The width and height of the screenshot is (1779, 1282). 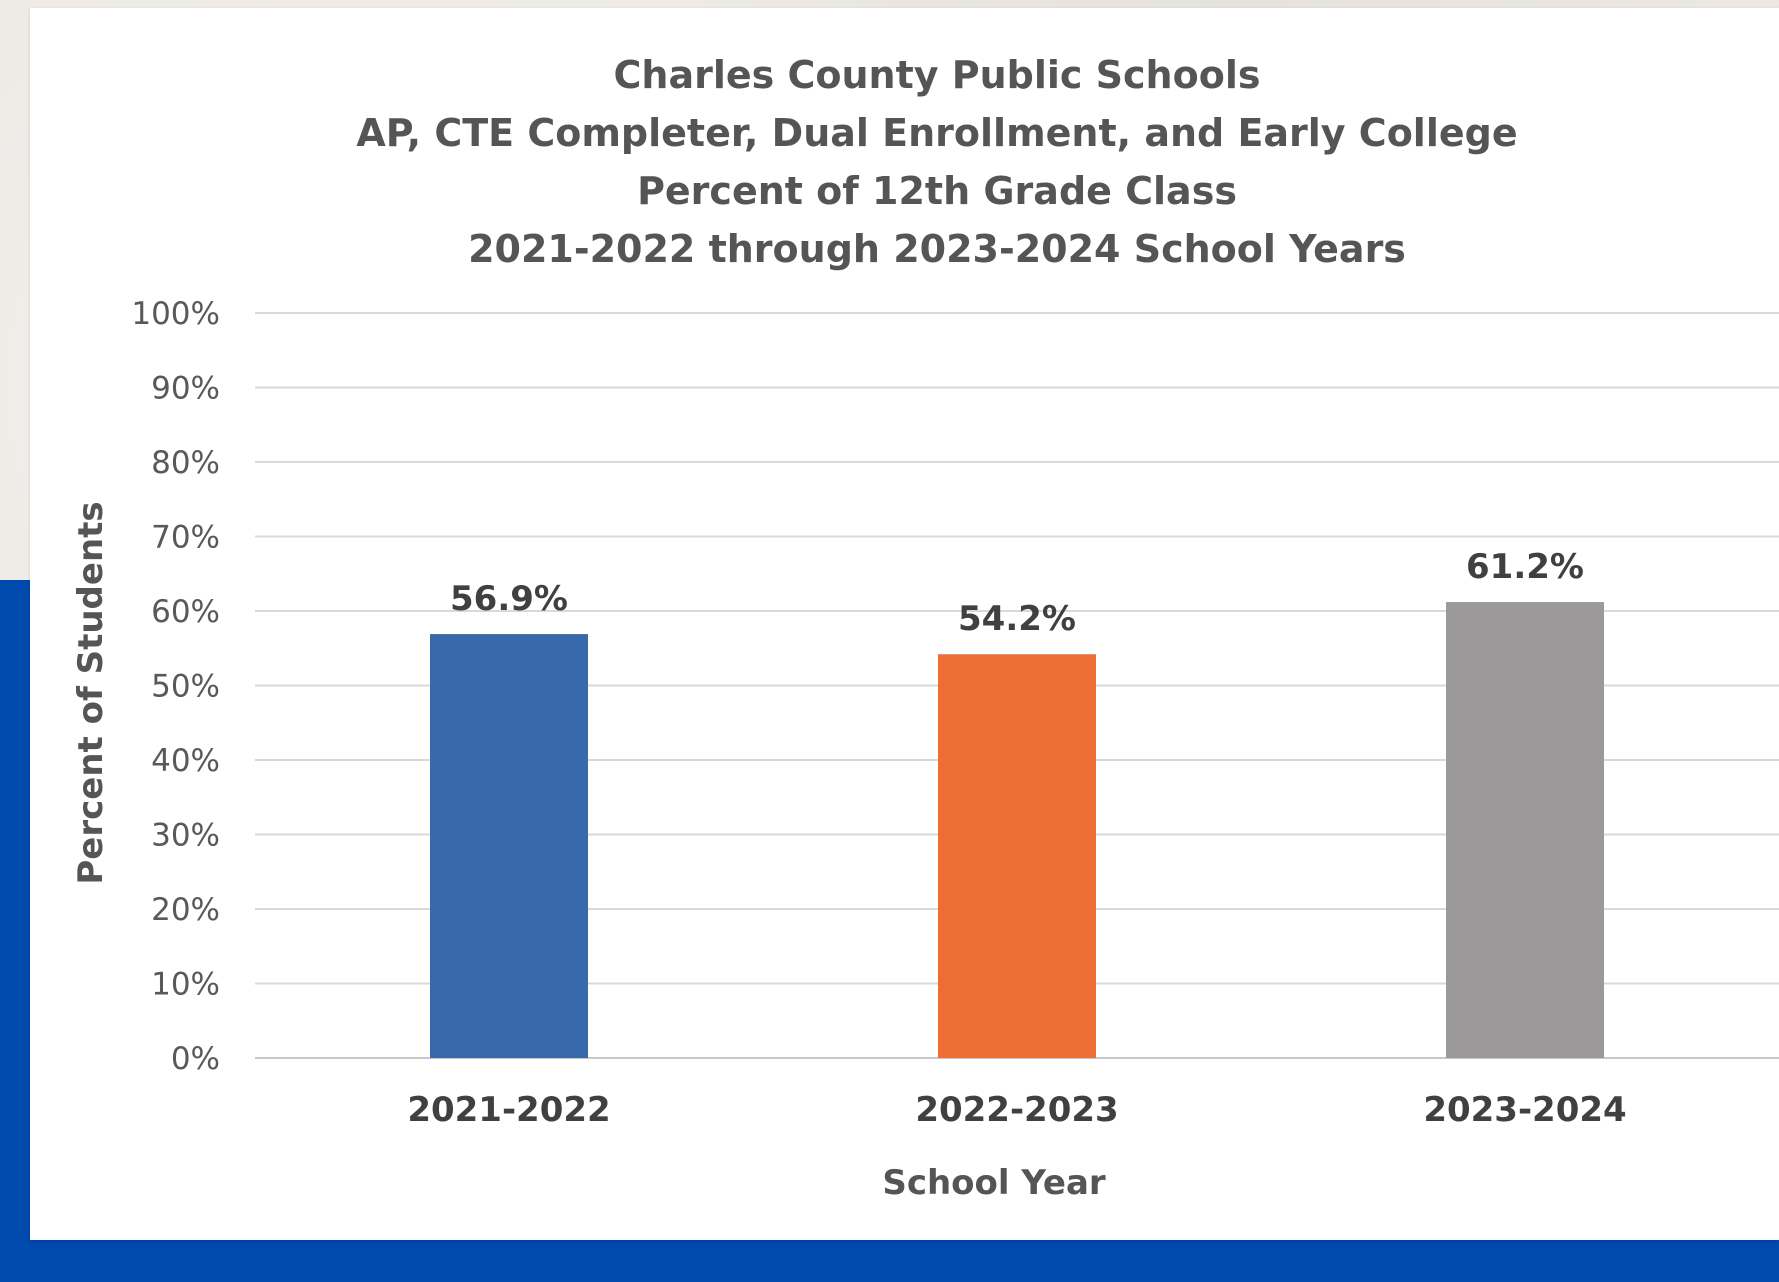 I want to click on y-tick-label: 0%, so click(x=195, y=1059).